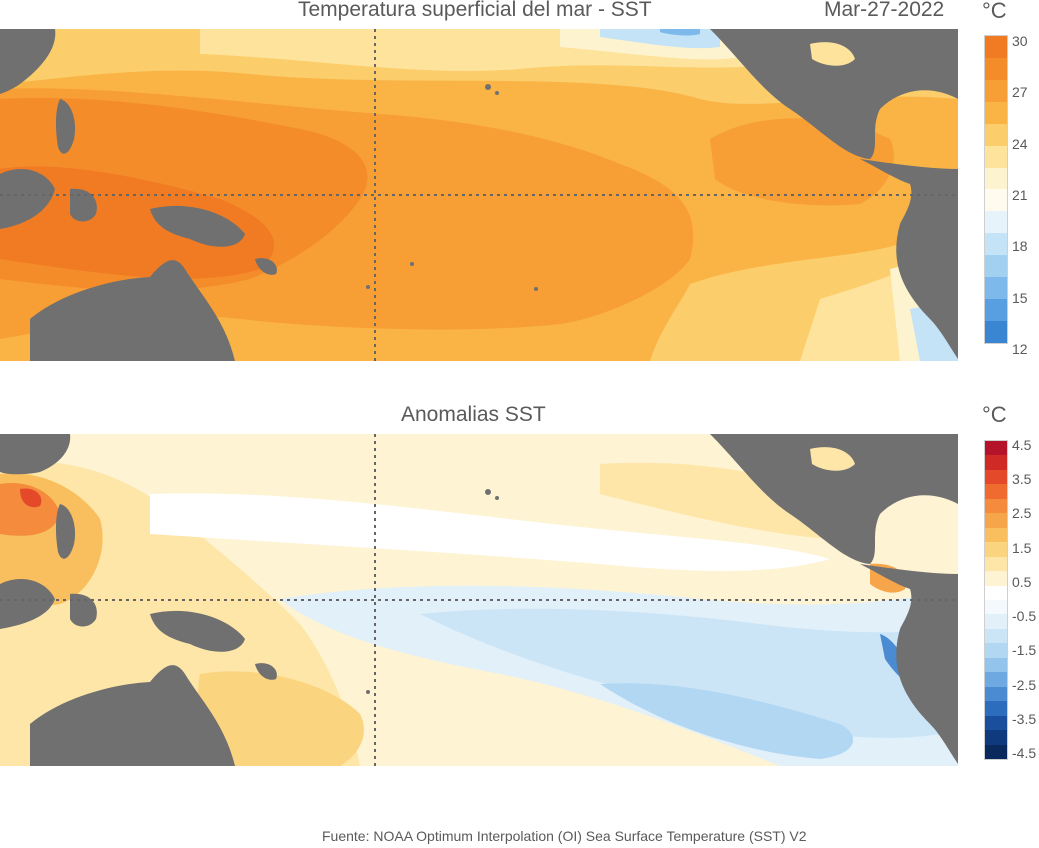 This screenshot has width=1039, height=848. What do you see at coordinates (1024, 684) in the screenshot?
I see `anomaly-colorbar-tick-label: -2.5` at bounding box center [1024, 684].